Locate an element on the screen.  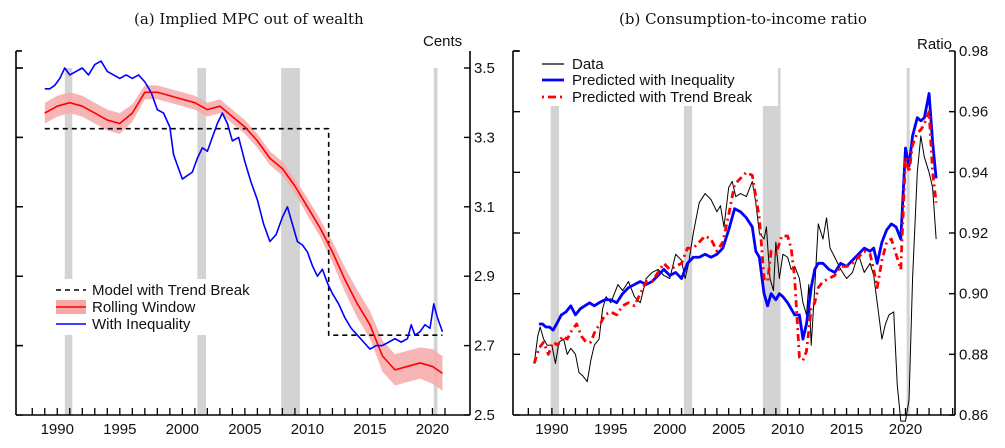
y-tick-label: 2.5 is located at coordinates (484, 415).